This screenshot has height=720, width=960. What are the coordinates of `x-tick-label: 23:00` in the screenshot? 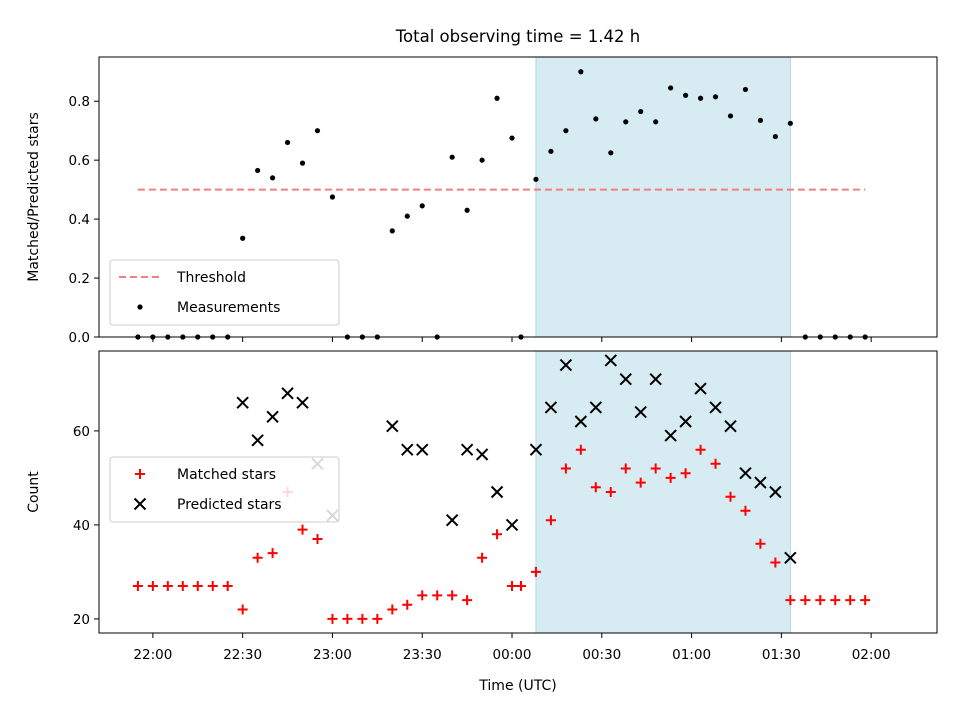 It's located at (332, 655).